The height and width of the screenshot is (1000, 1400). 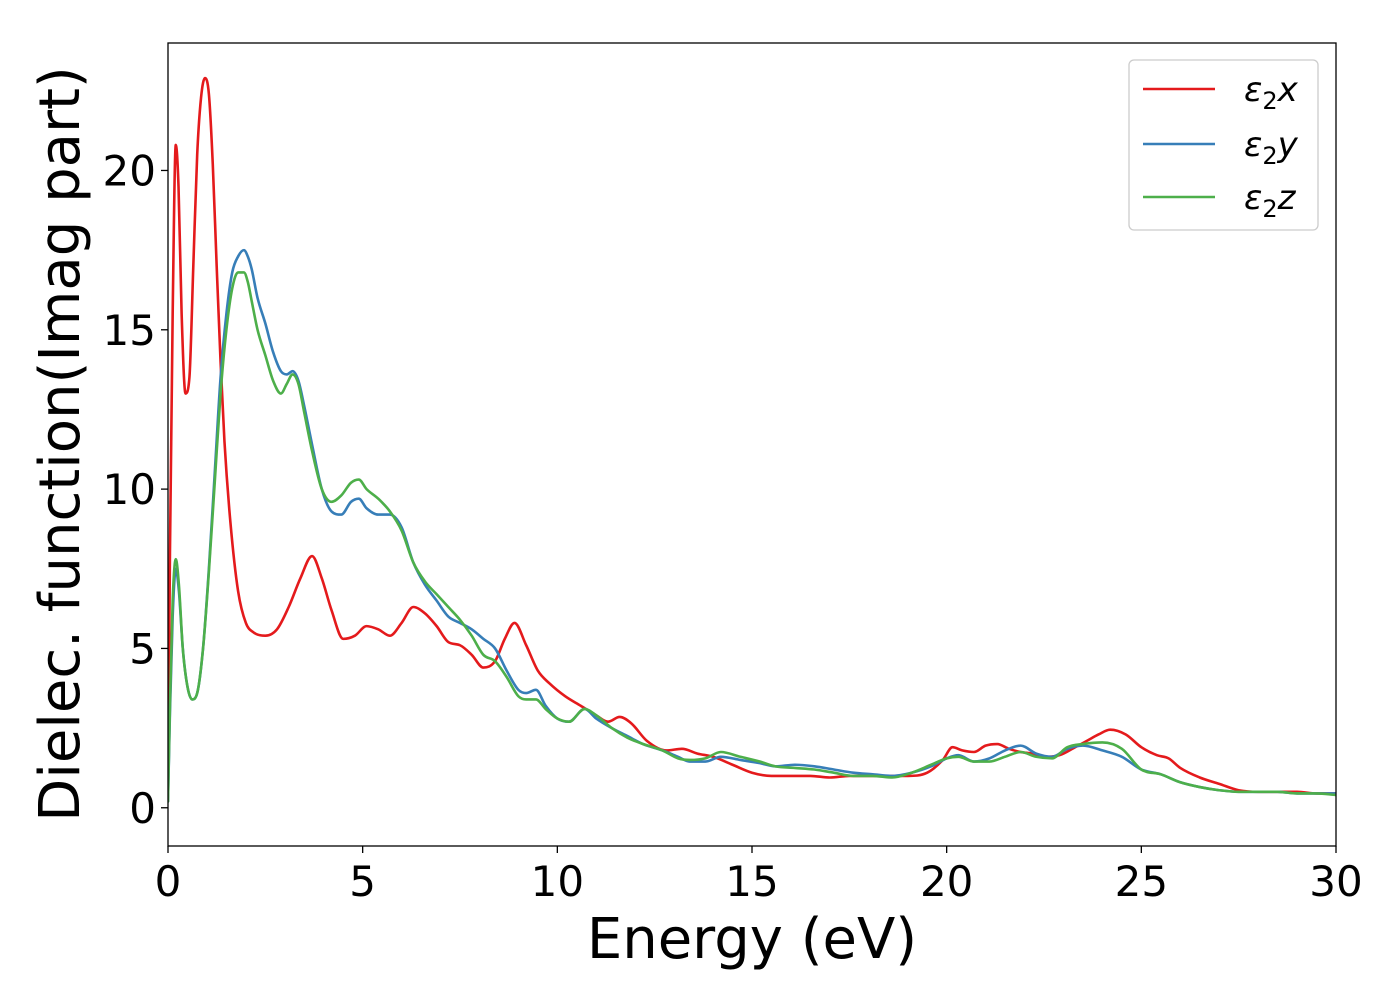 What do you see at coordinates (1271, 92) in the screenshot?
I see `legend-label-x: ε2x` at bounding box center [1271, 92].